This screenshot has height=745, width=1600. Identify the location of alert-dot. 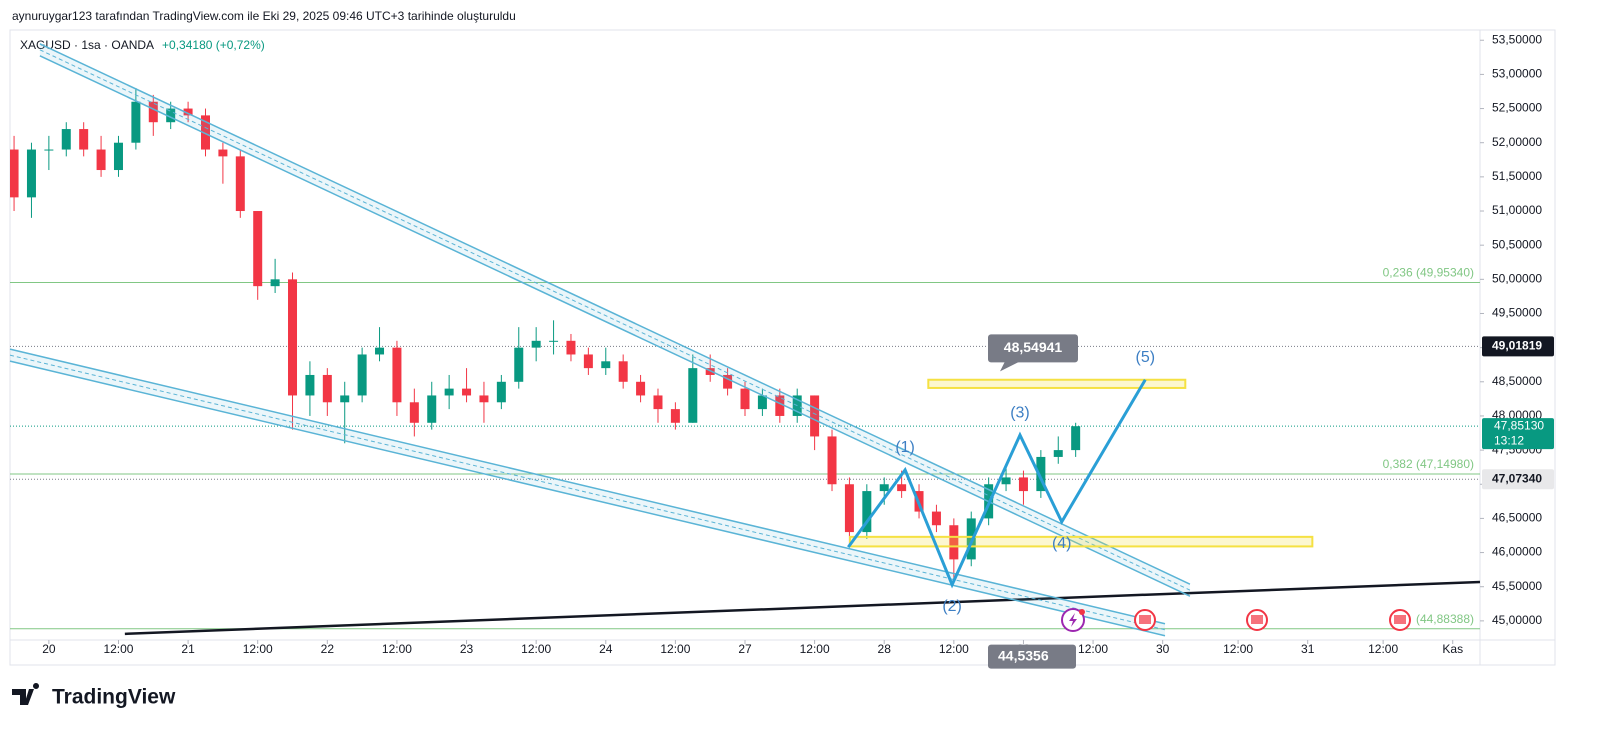
(1082, 612).